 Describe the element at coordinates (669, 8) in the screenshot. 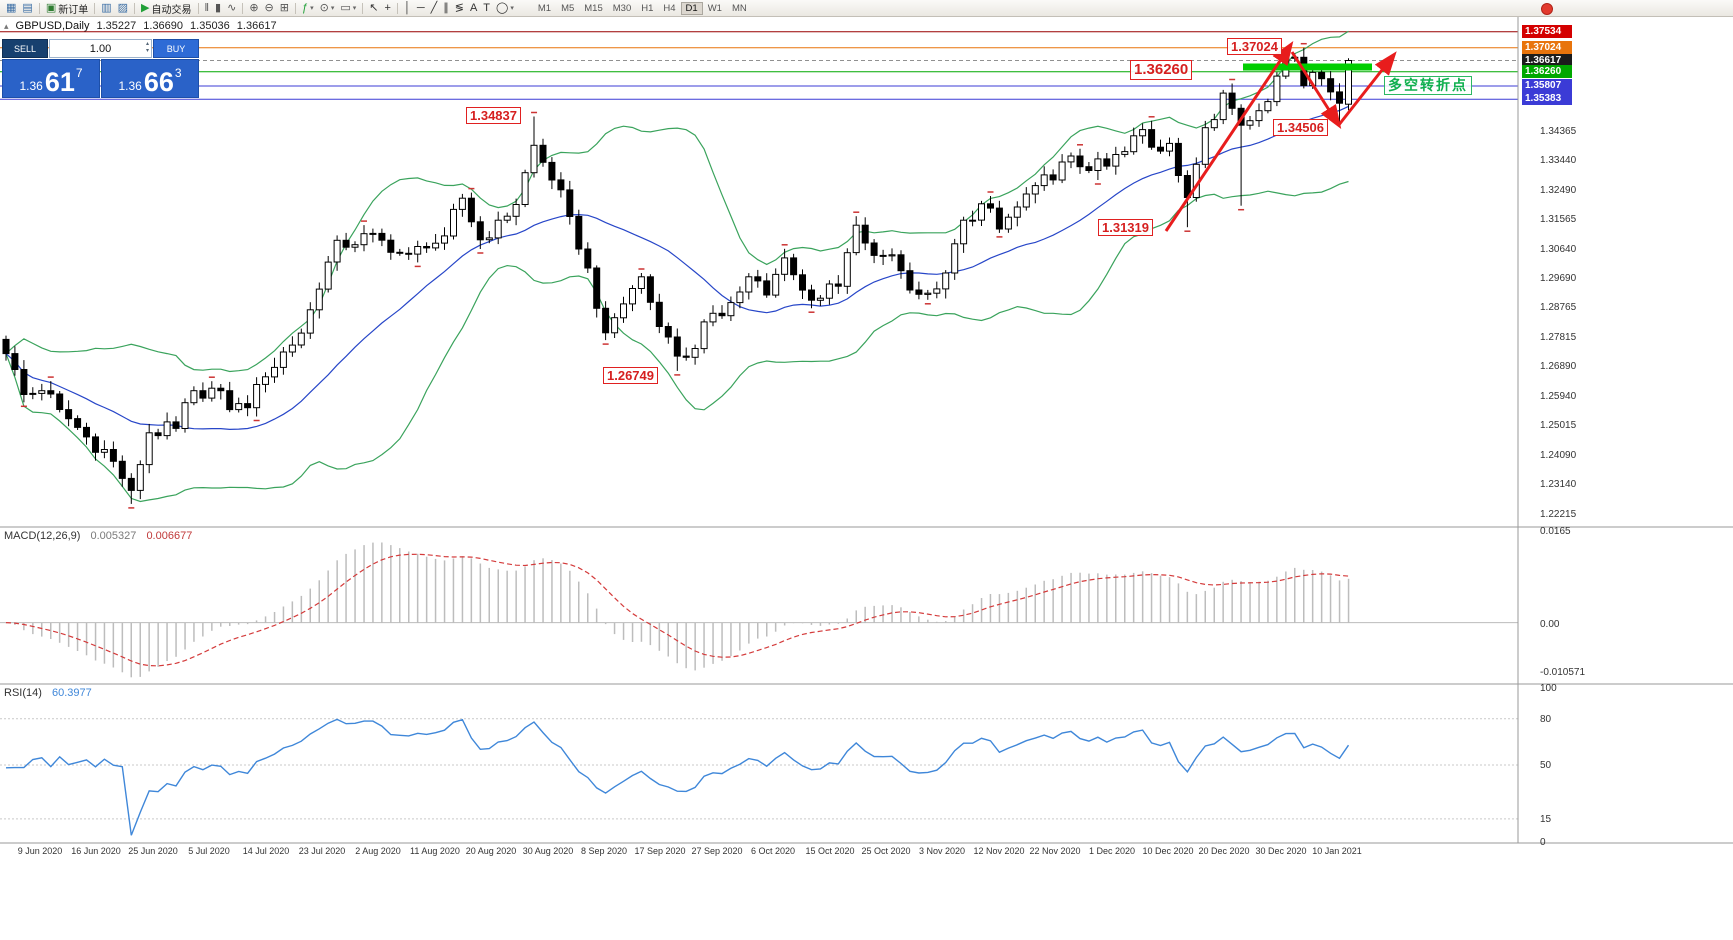

I see `timeframe-h4: H4` at that location.